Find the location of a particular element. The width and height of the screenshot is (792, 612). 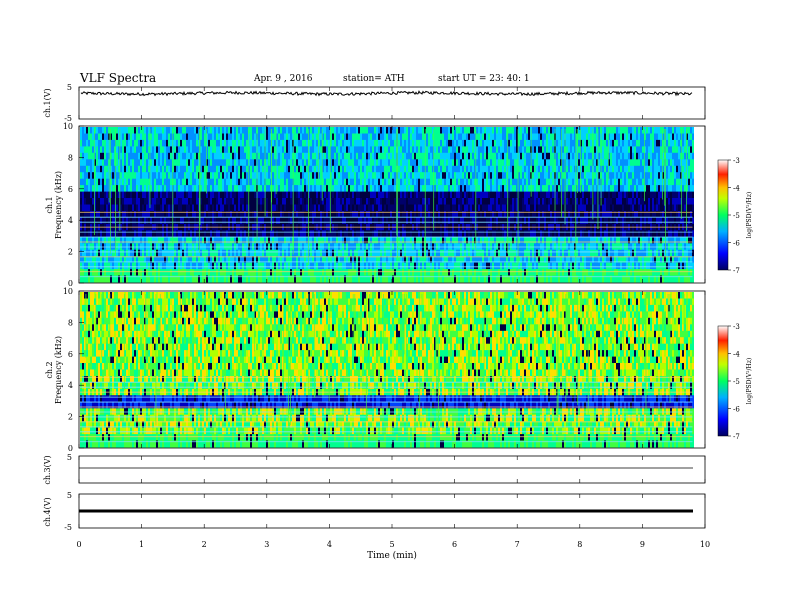

x-tick-label: 8 is located at coordinates (579, 544).